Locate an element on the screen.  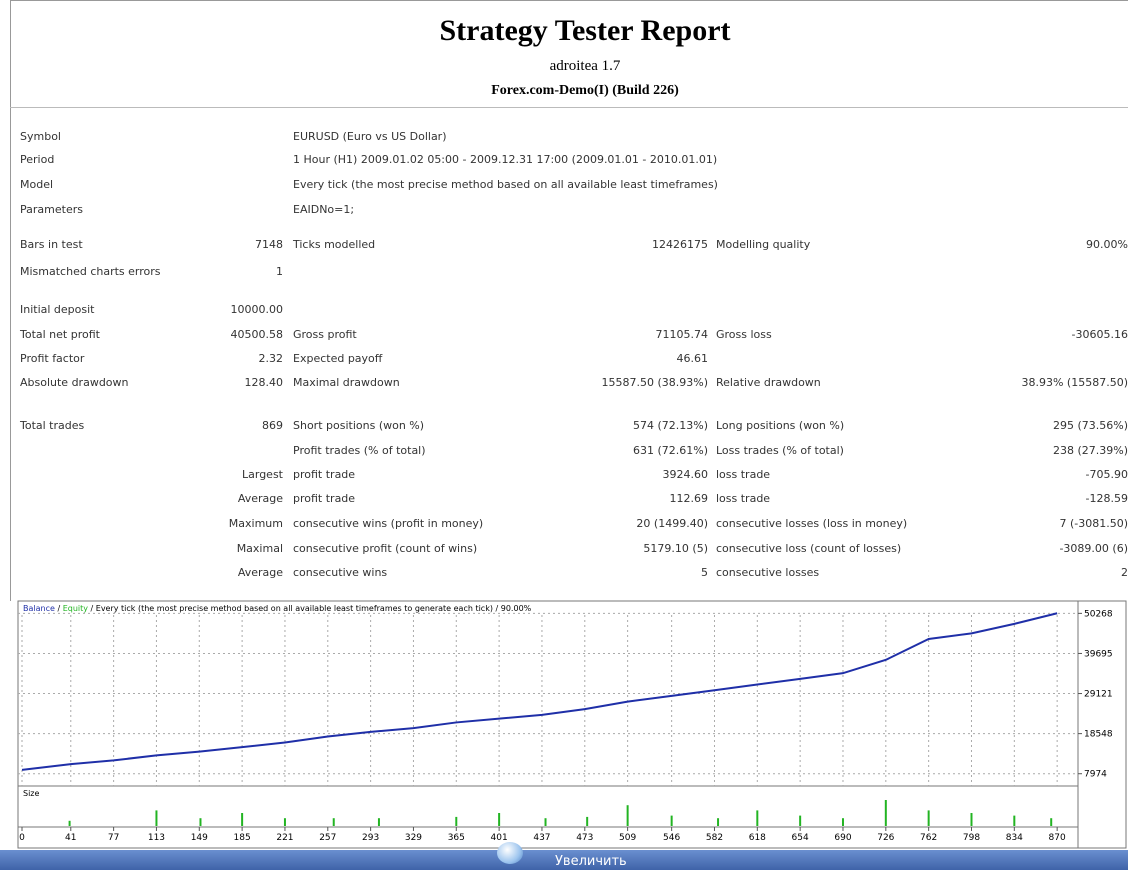
cell-label: EURUSD (Euro vs US Dollar) is located at coordinates (370, 136).